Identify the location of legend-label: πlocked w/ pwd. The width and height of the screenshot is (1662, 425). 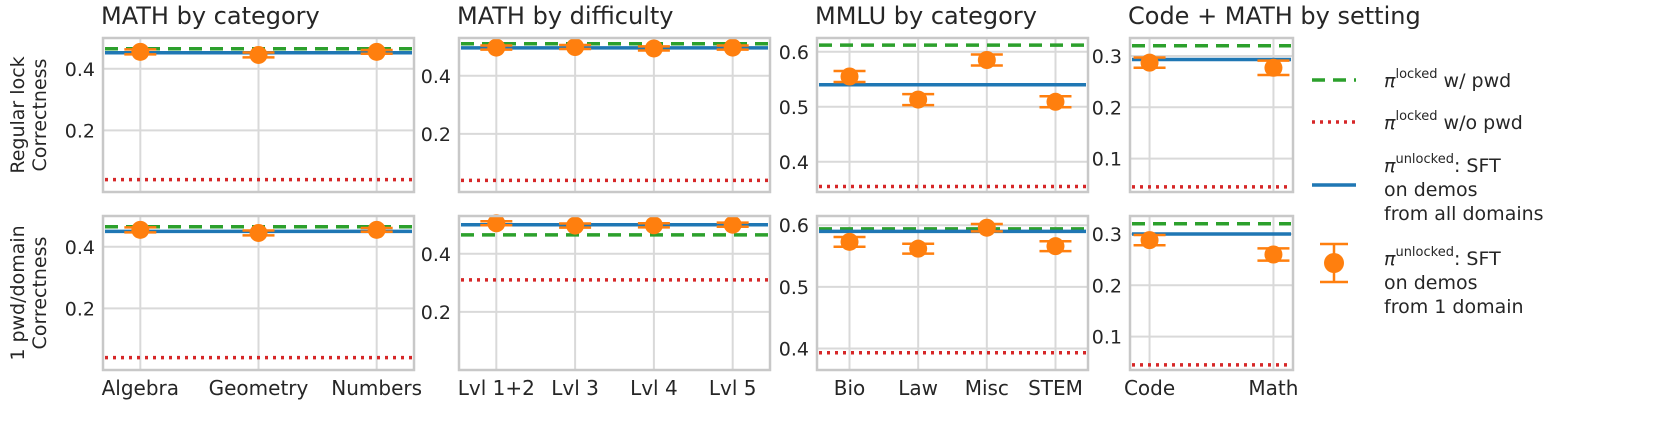
(1447, 79).